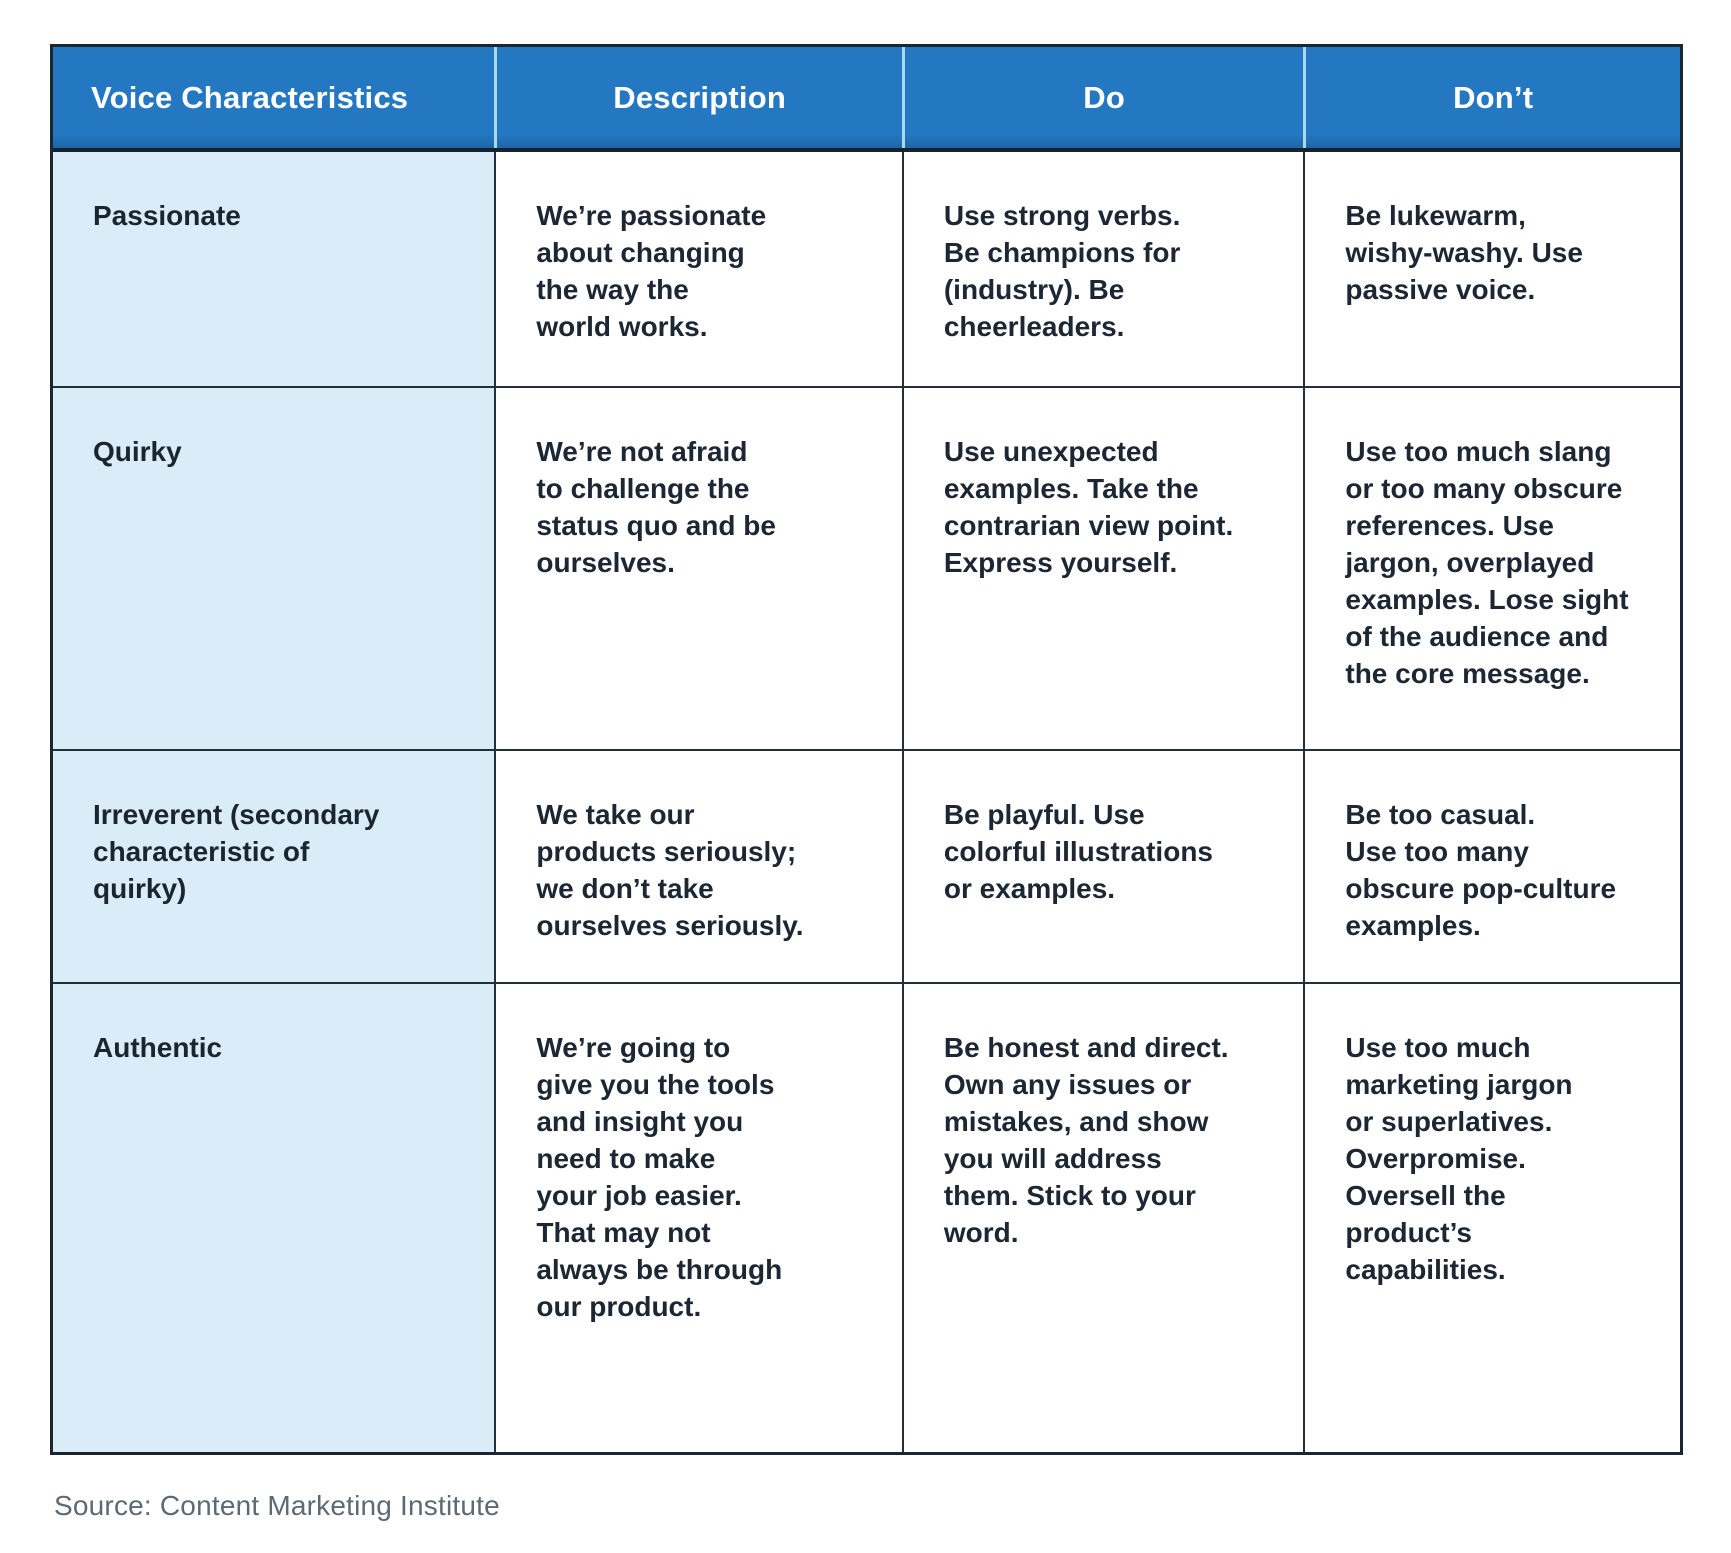 The height and width of the screenshot is (1553, 1731). I want to click on header-do: Do, so click(1102, 97).